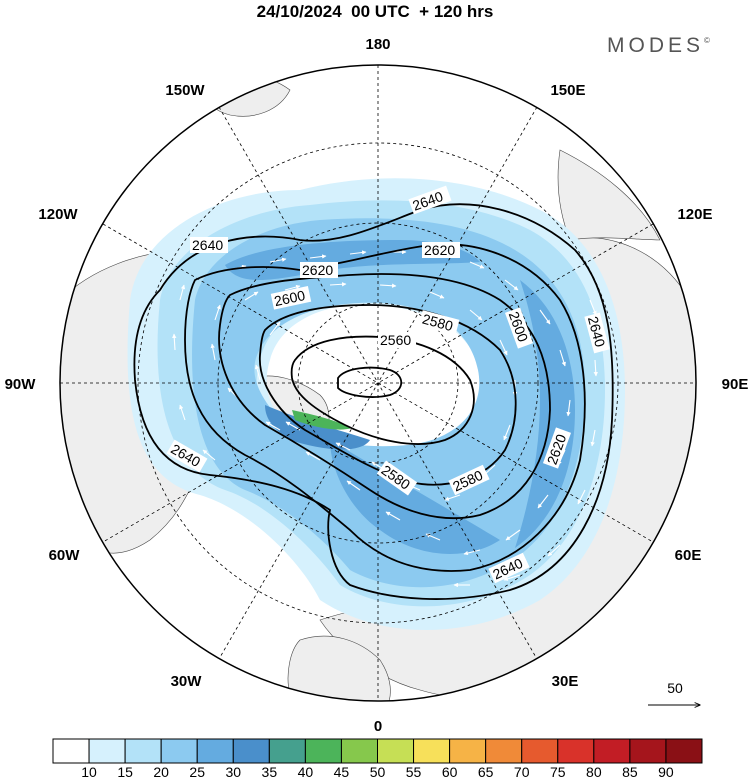  I want to click on contour-label: 2560, so click(395, 340).